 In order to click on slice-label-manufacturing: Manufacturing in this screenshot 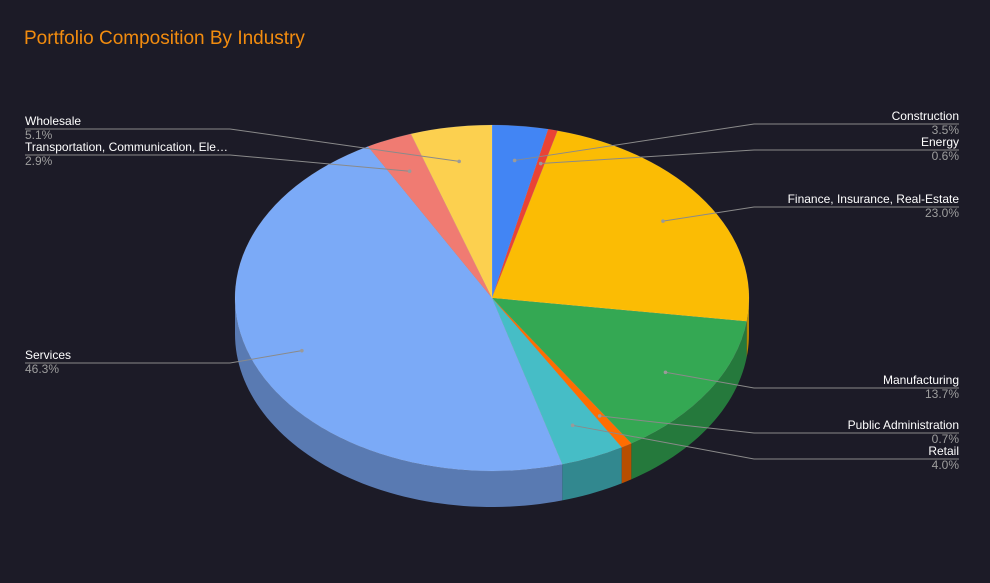, I will do `click(921, 380)`.